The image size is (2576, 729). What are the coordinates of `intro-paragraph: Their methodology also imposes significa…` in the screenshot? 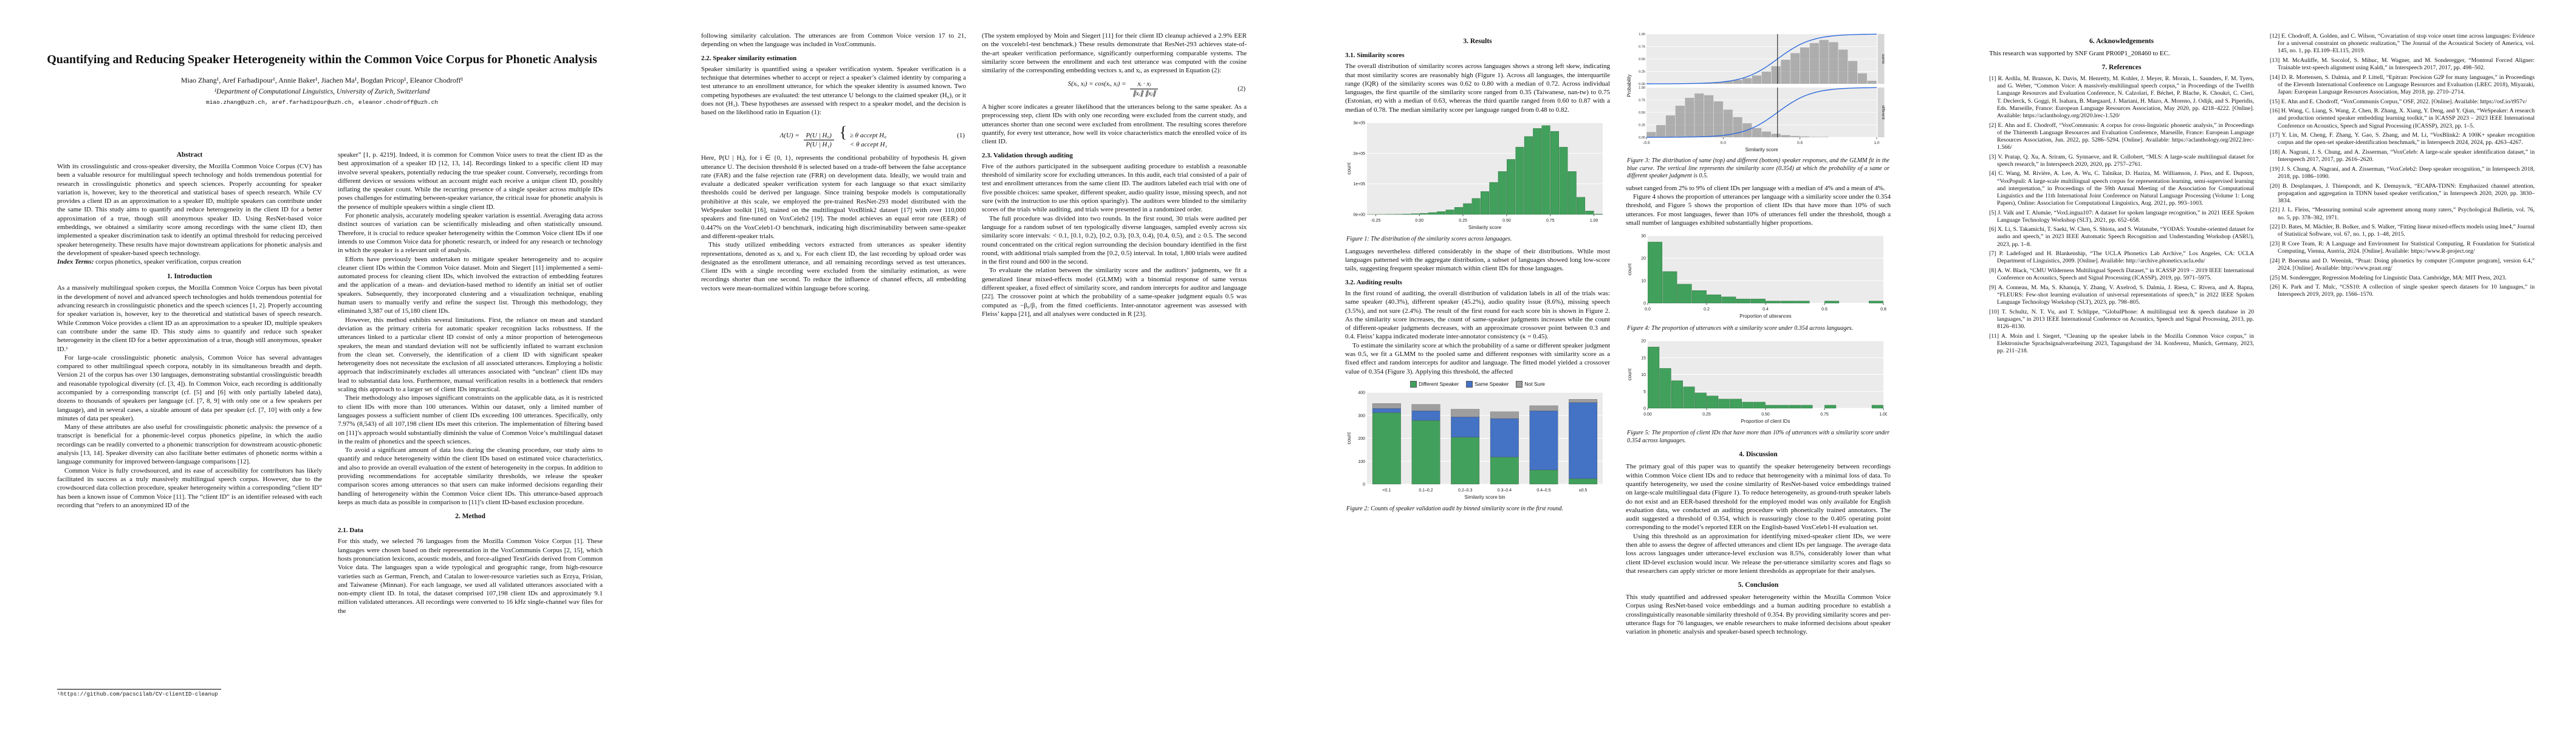 It's located at (470, 420).